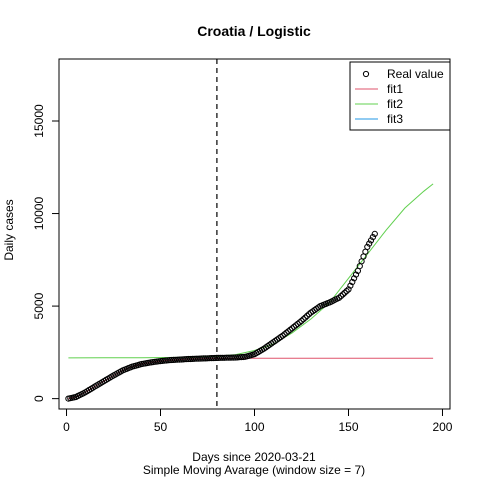  I want to click on chart-title: Croatia / Logistic, so click(254, 31).